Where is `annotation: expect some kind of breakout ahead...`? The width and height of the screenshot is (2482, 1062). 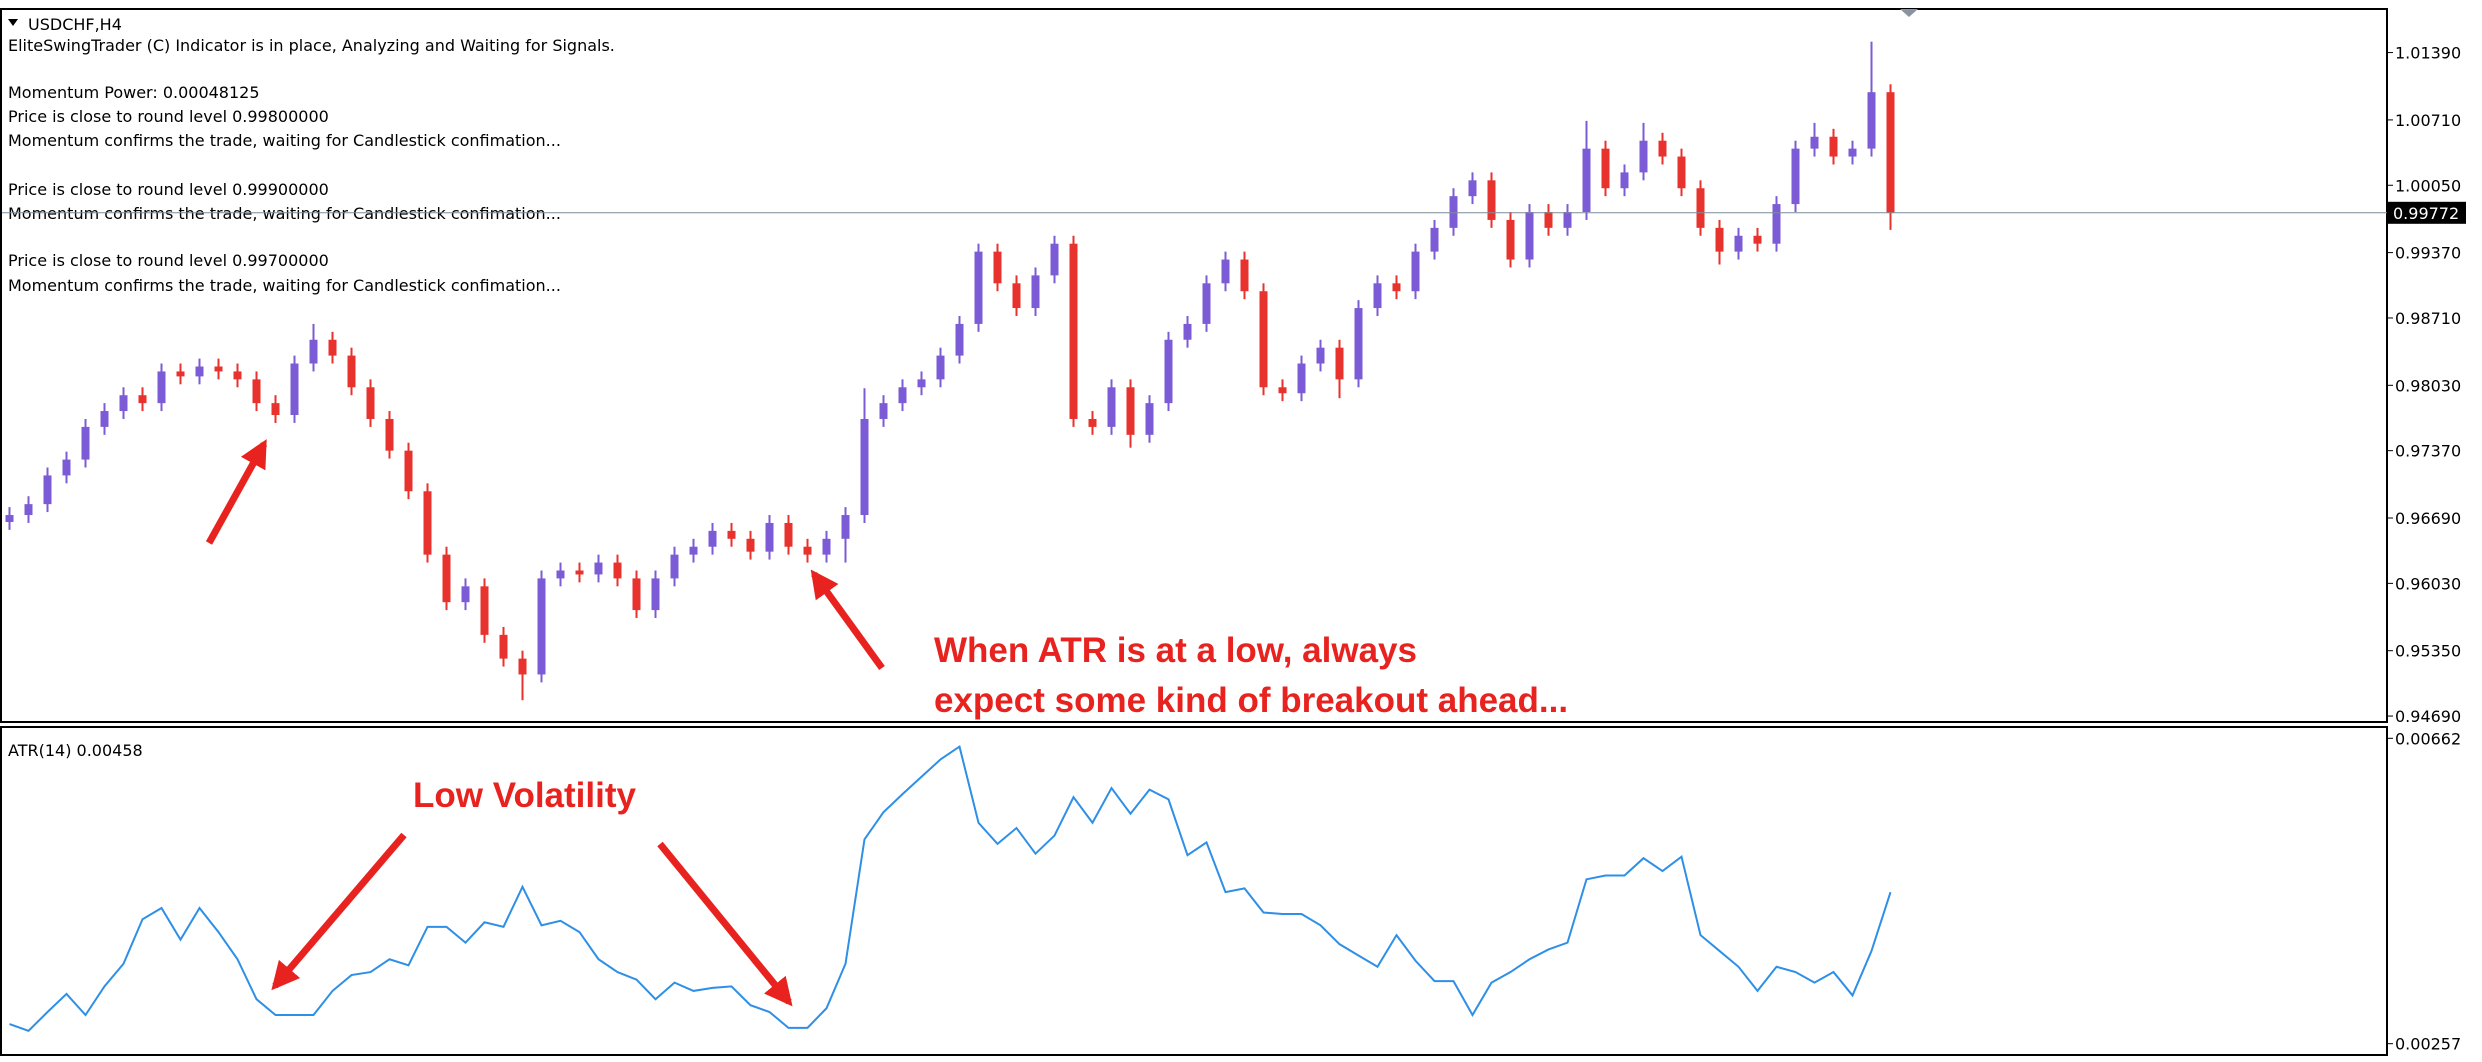 annotation: expect some kind of breakout ahead... is located at coordinates (1251, 700).